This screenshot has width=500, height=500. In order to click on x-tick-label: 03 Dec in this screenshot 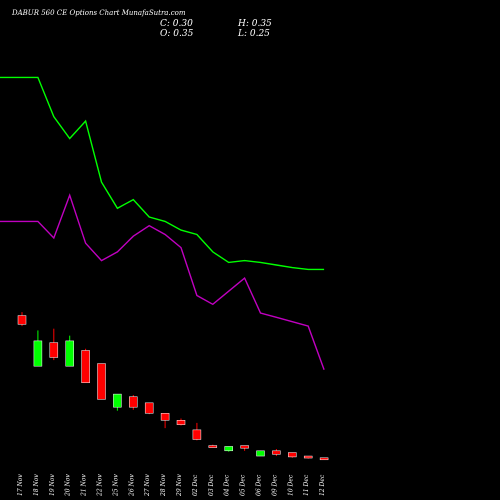, I will do `click(211, 485)`.